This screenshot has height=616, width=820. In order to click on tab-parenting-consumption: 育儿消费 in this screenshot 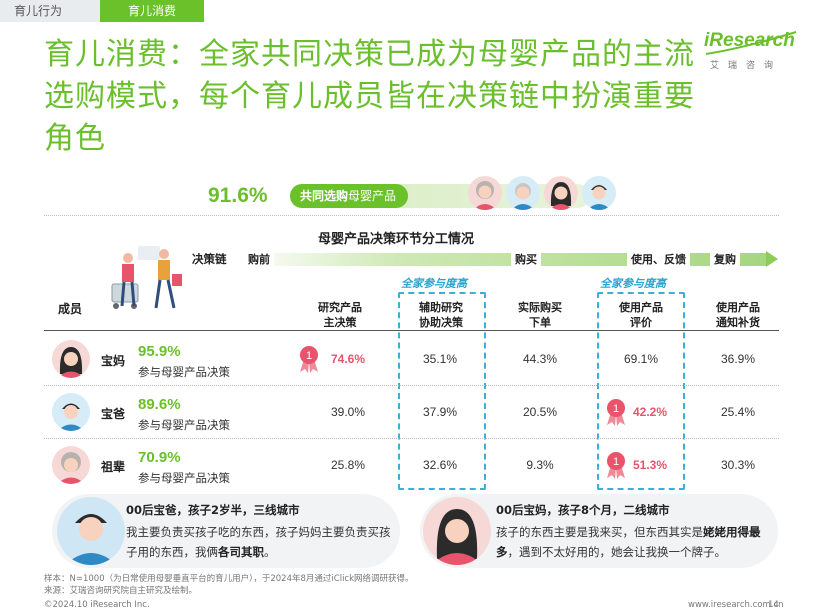, I will do `click(152, 11)`.